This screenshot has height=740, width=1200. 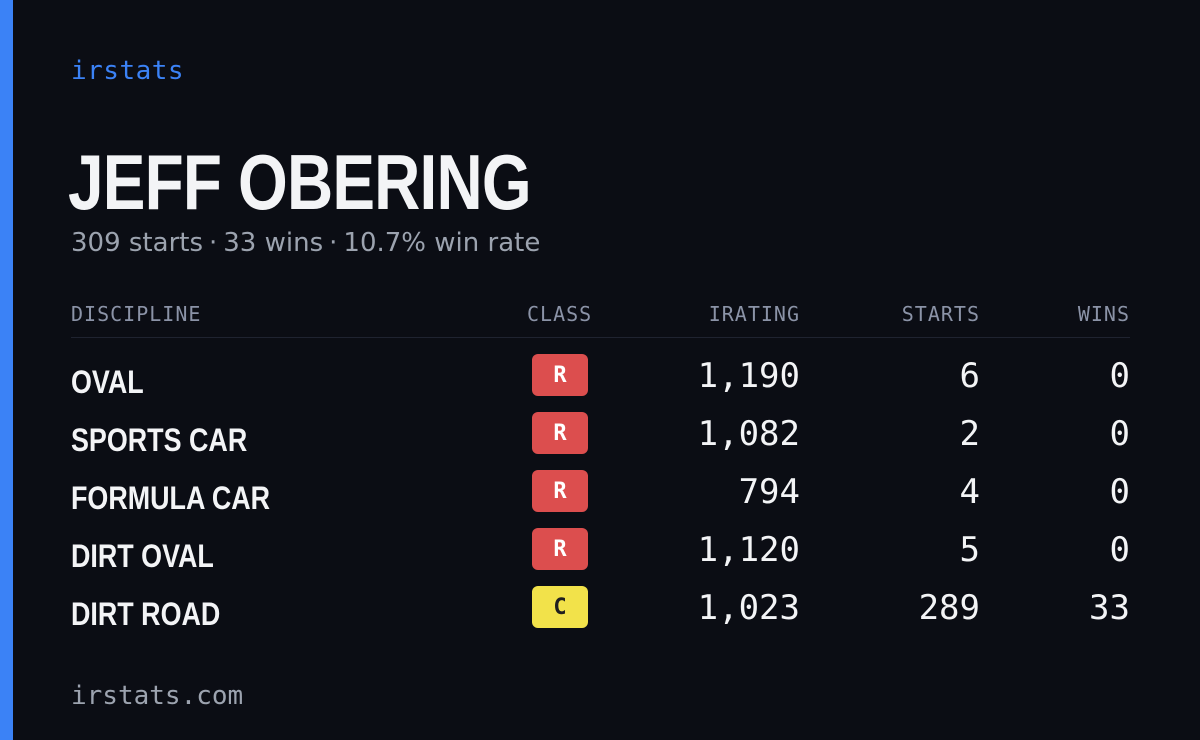 I want to click on irating-value: 794, so click(x=769, y=492).